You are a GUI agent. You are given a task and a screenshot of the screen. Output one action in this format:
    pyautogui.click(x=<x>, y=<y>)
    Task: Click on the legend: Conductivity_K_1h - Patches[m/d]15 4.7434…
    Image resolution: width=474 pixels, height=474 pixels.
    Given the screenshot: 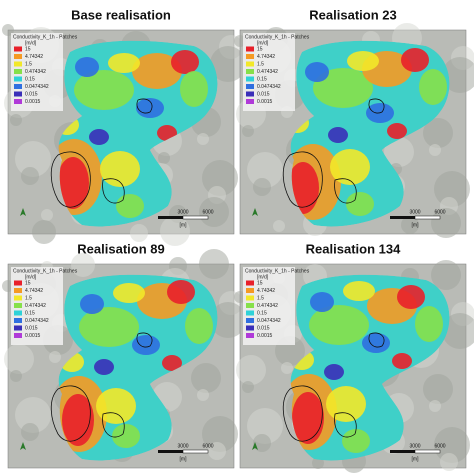 What is the action you would take?
    pyautogui.click(x=44, y=72)
    